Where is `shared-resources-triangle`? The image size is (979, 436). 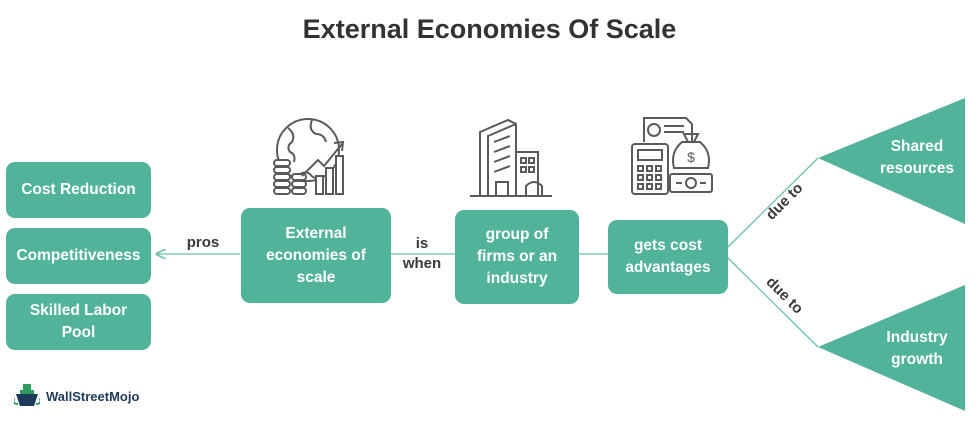
shared-resources-triangle is located at coordinates (891, 161).